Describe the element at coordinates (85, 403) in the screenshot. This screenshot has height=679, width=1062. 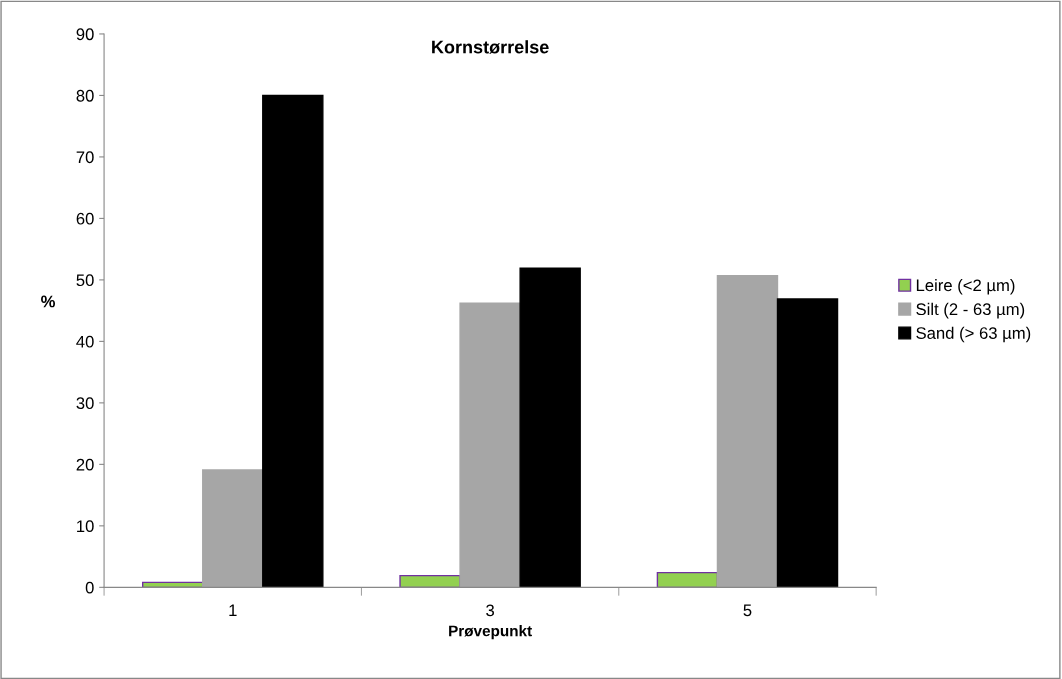
I see `y-tick-label: 30` at that location.